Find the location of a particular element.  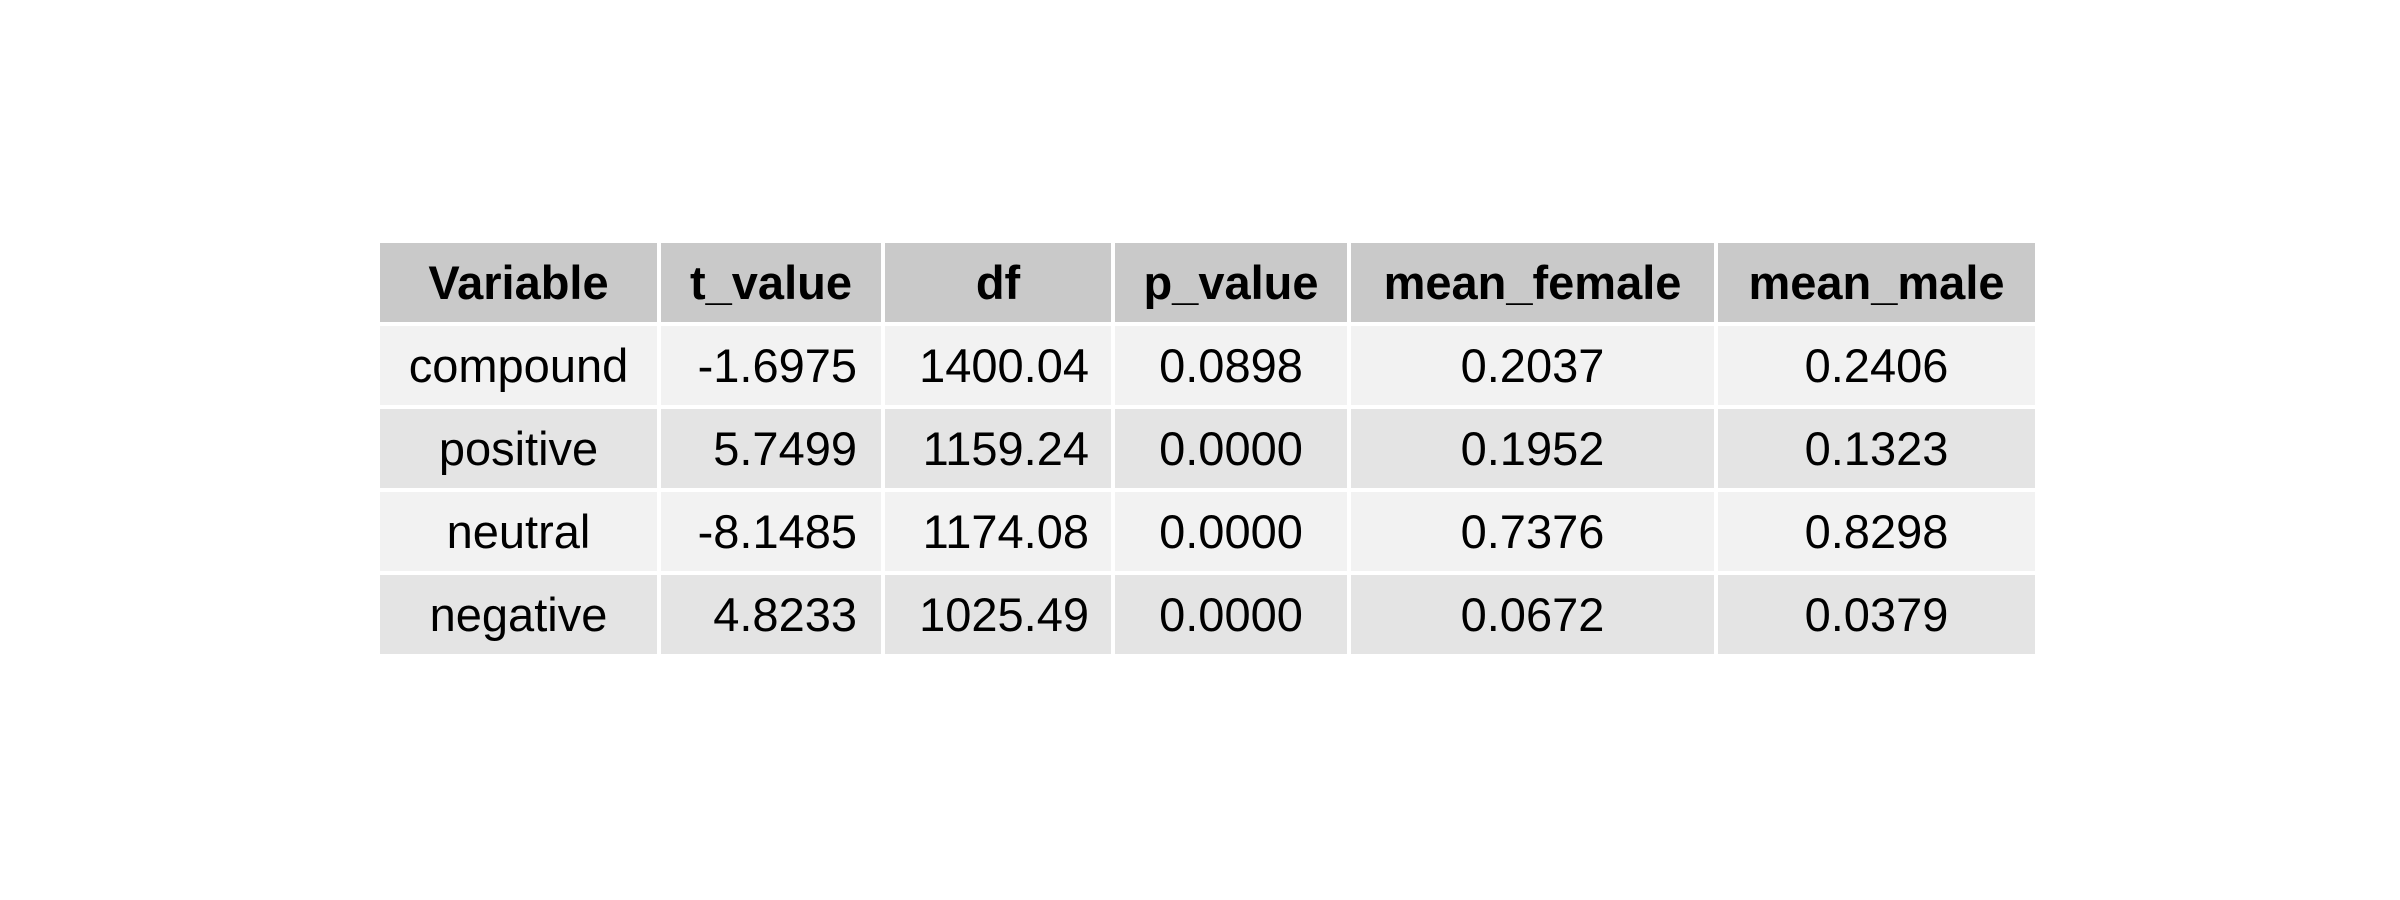

cell-df: 1025.49 is located at coordinates (998, 614).